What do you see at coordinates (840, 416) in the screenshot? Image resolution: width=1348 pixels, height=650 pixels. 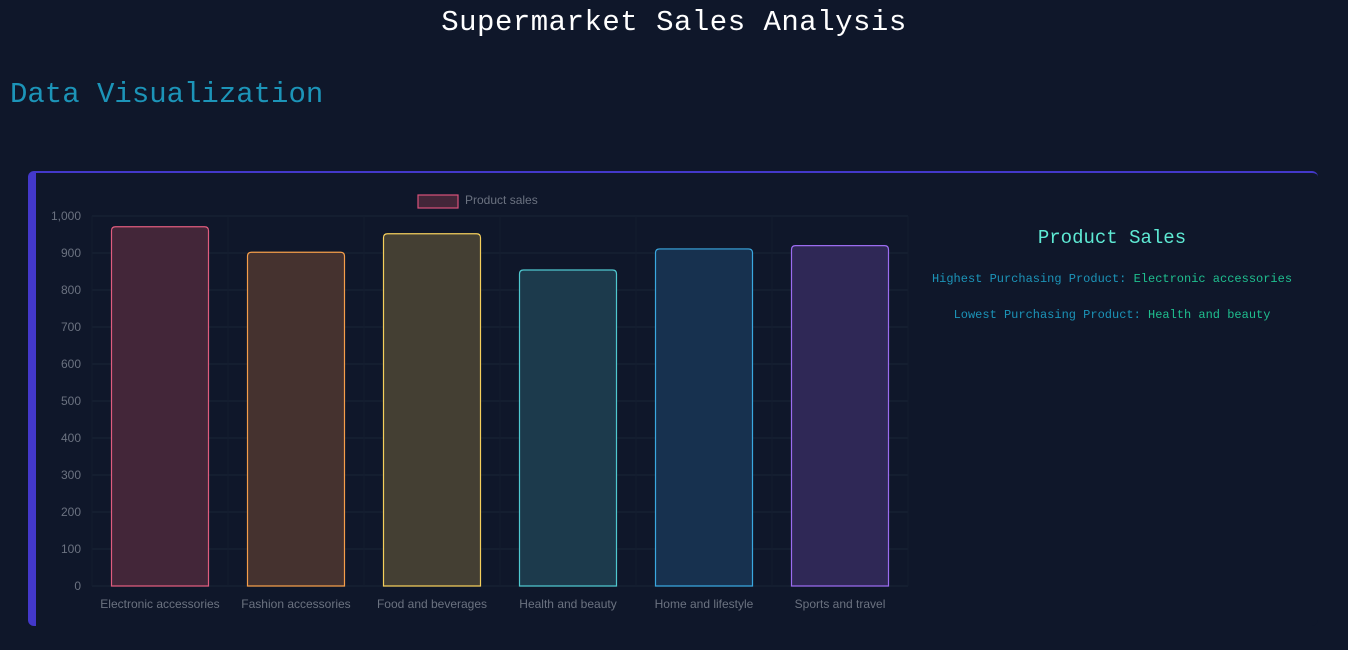 I see `bar-sports-and-travel` at bounding box center [840, 416].